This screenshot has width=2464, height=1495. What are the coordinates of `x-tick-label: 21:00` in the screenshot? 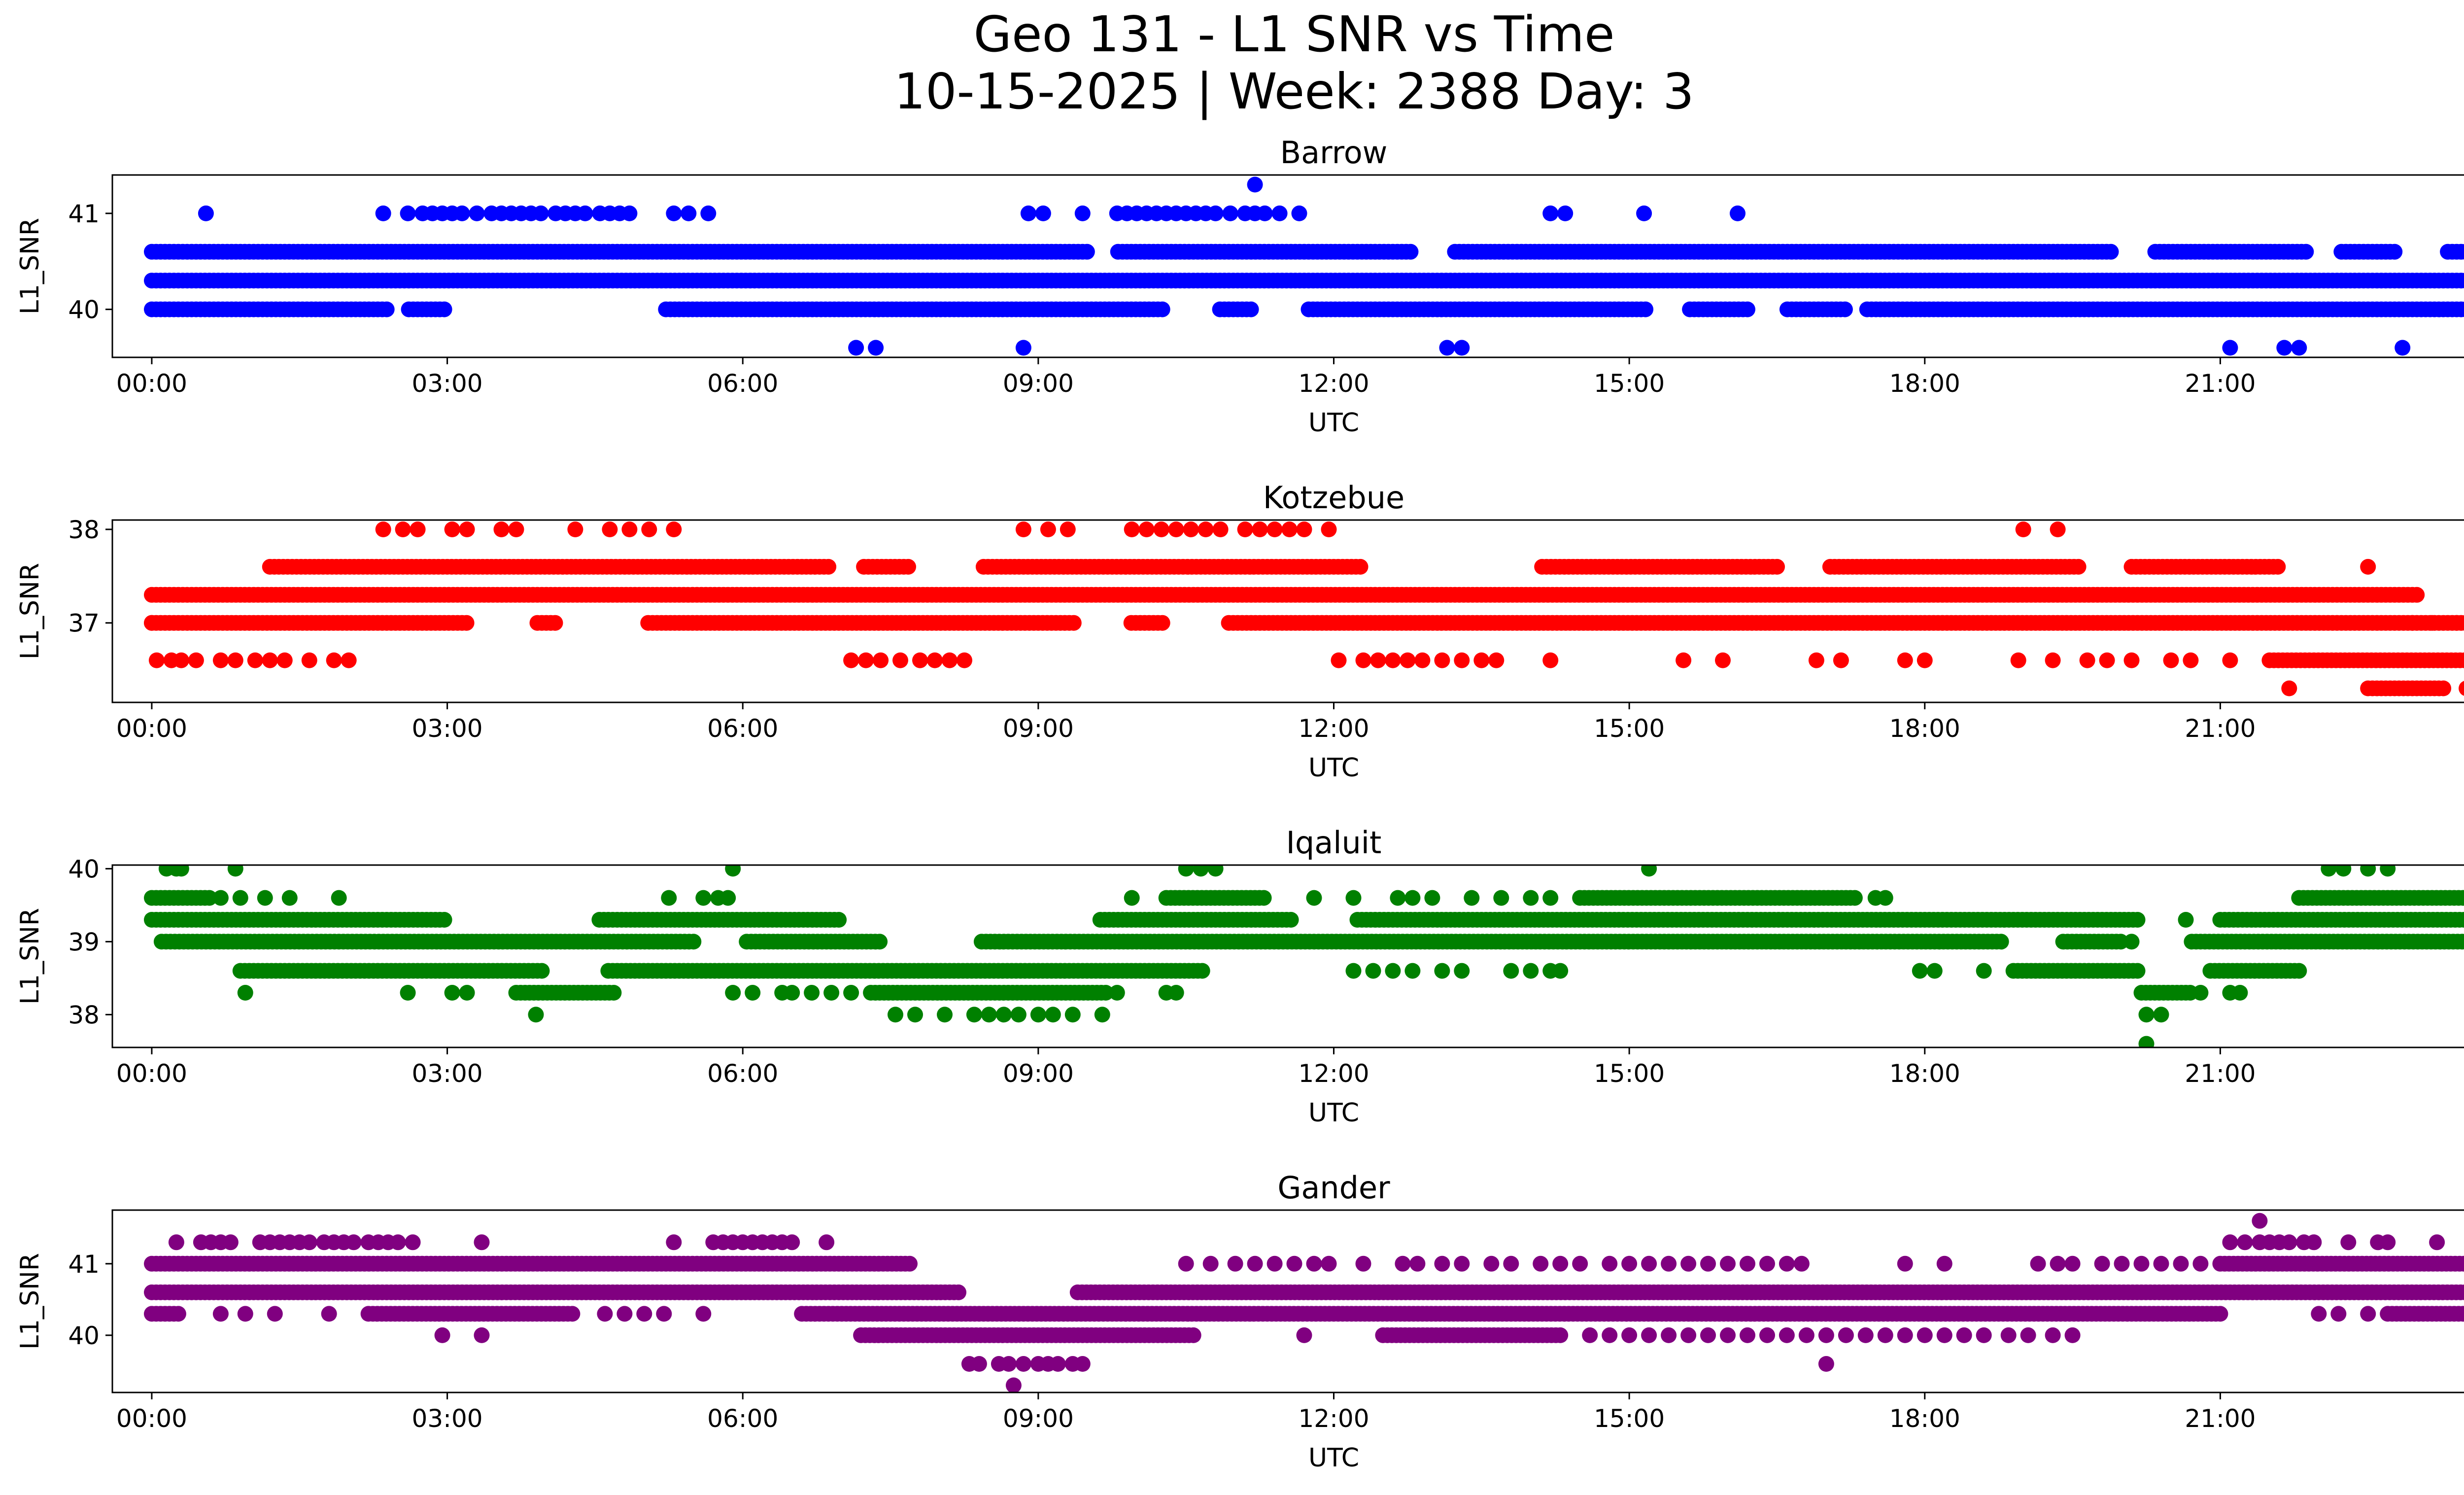 It's located at (2220, 1073).